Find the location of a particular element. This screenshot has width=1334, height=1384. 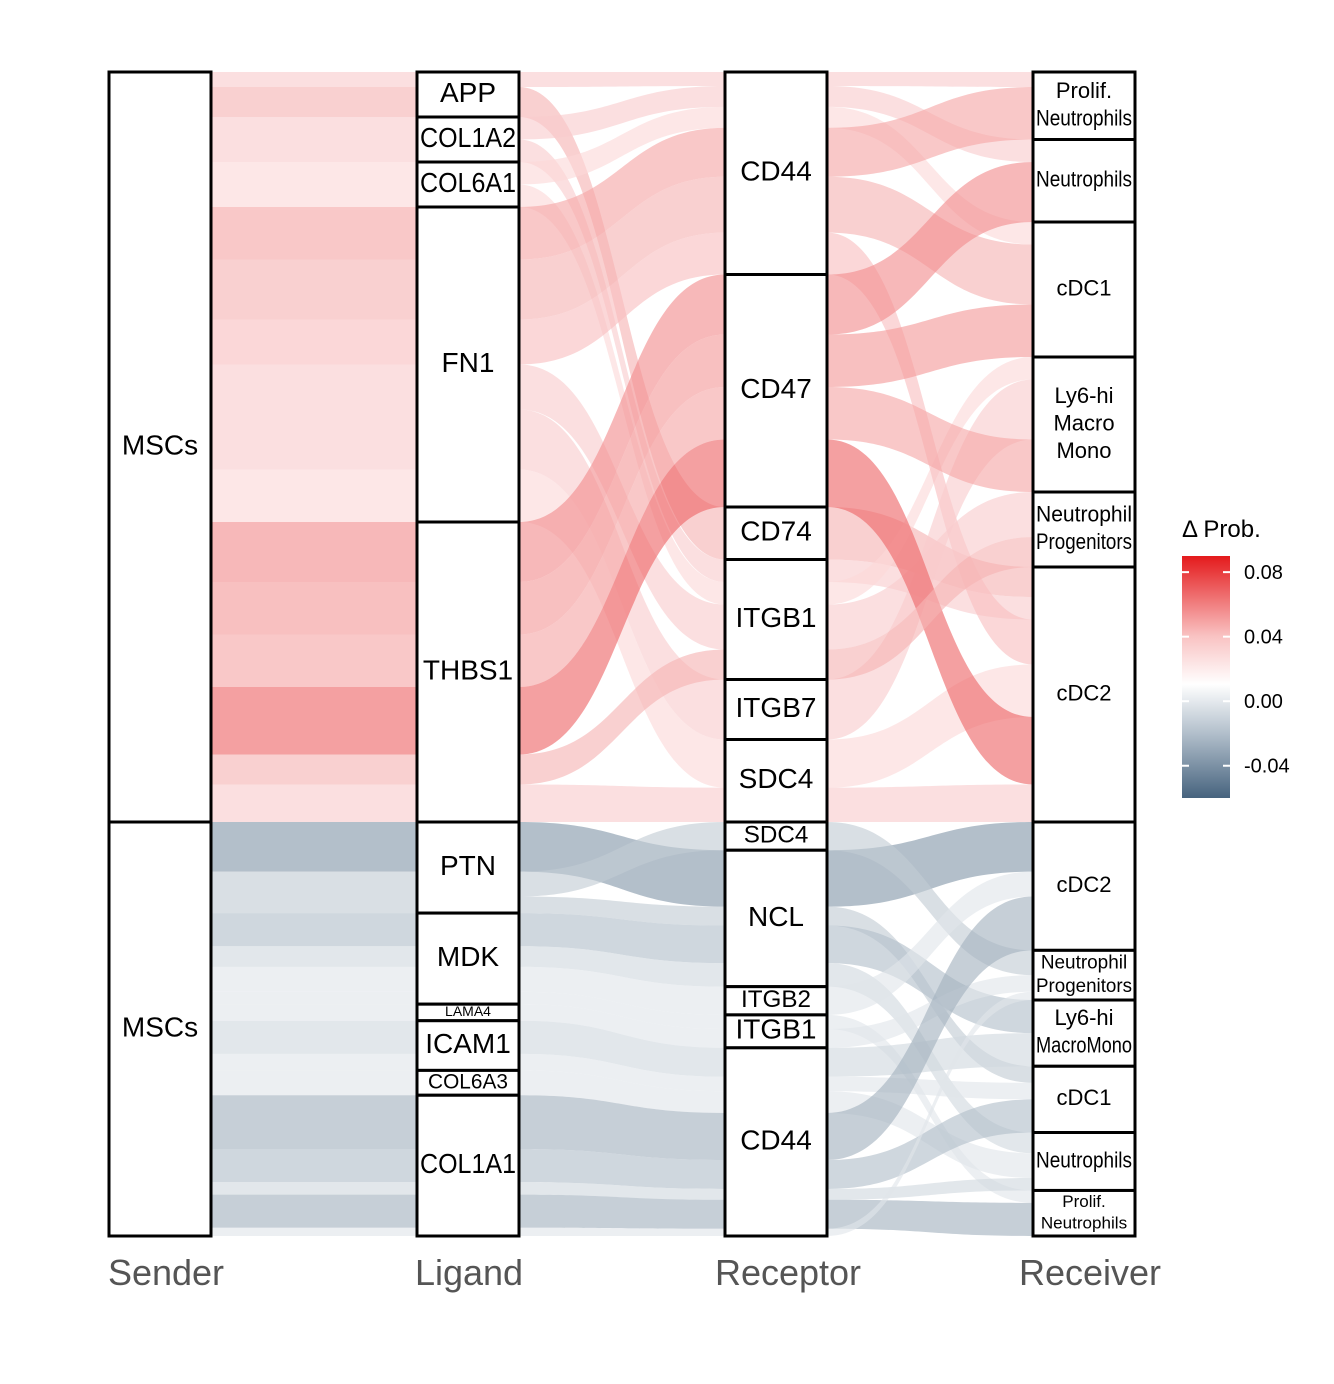

node-ligand-up-col6a1-box is located at coordinates (468, 184).